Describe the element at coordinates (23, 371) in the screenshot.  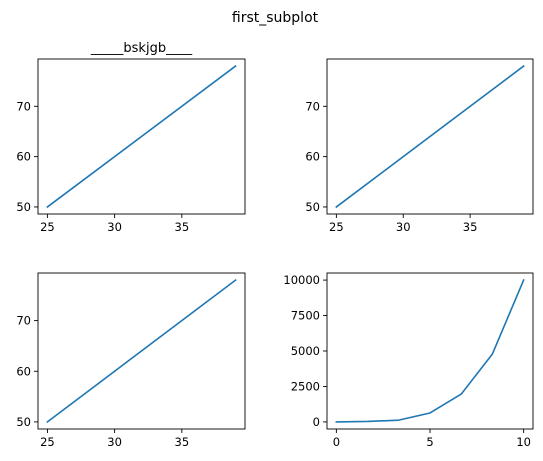
I see `subplot-3-ytick-label-2: 60` at that location.